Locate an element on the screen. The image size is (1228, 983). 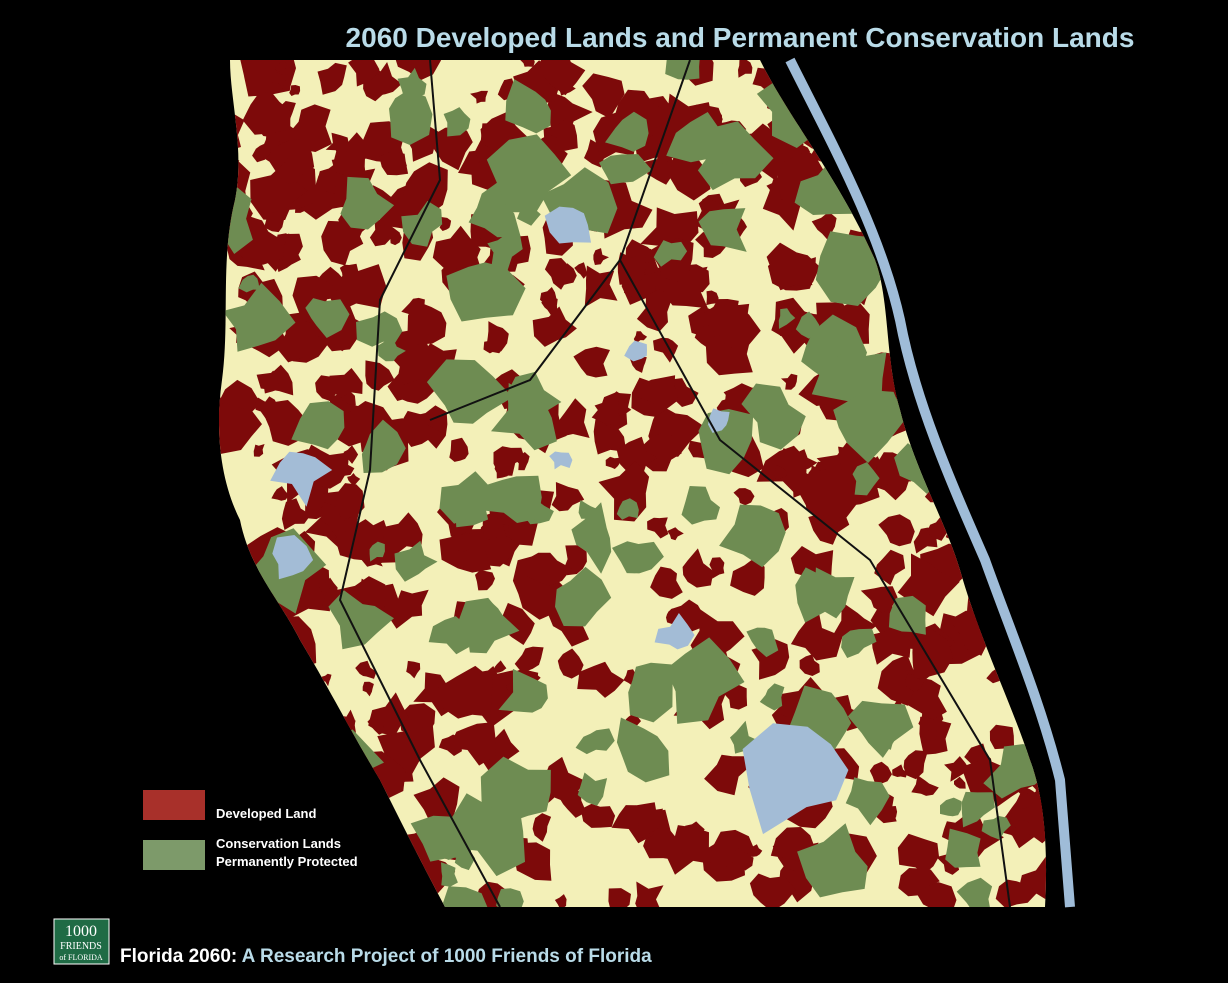
logo-box is located at coordinates (81, 941).